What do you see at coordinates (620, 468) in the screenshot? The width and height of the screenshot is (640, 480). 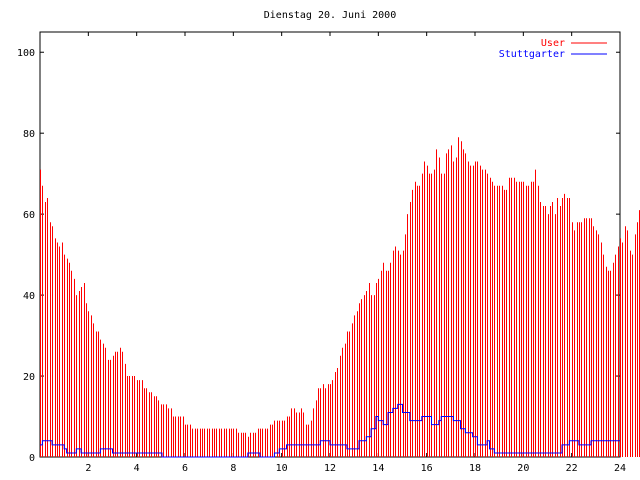 I see `x-tick-label: 24` at bounding box center [620, 468].